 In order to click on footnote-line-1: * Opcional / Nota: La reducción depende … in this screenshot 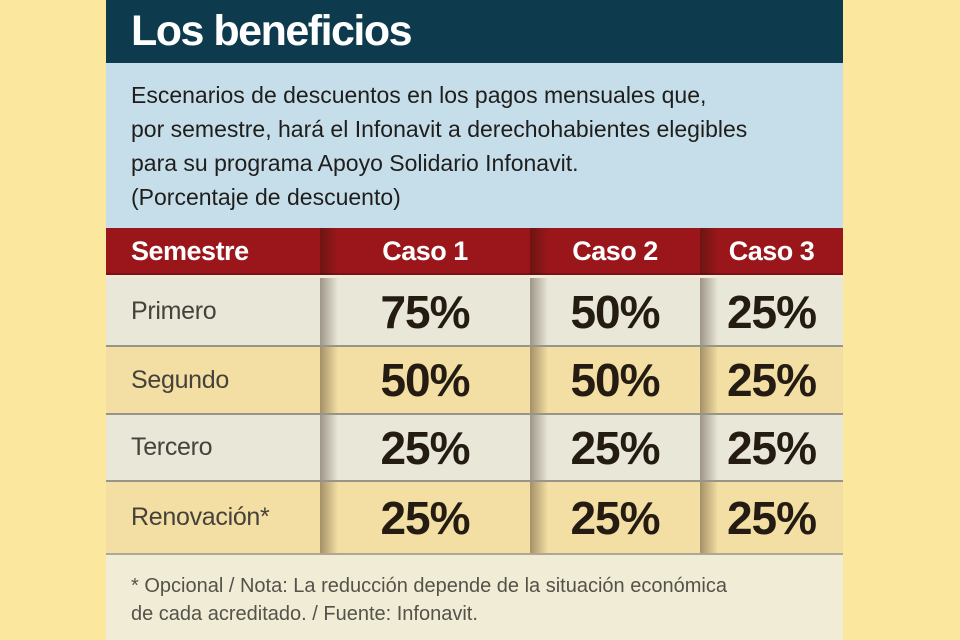, I will do `click(429, 586)`.